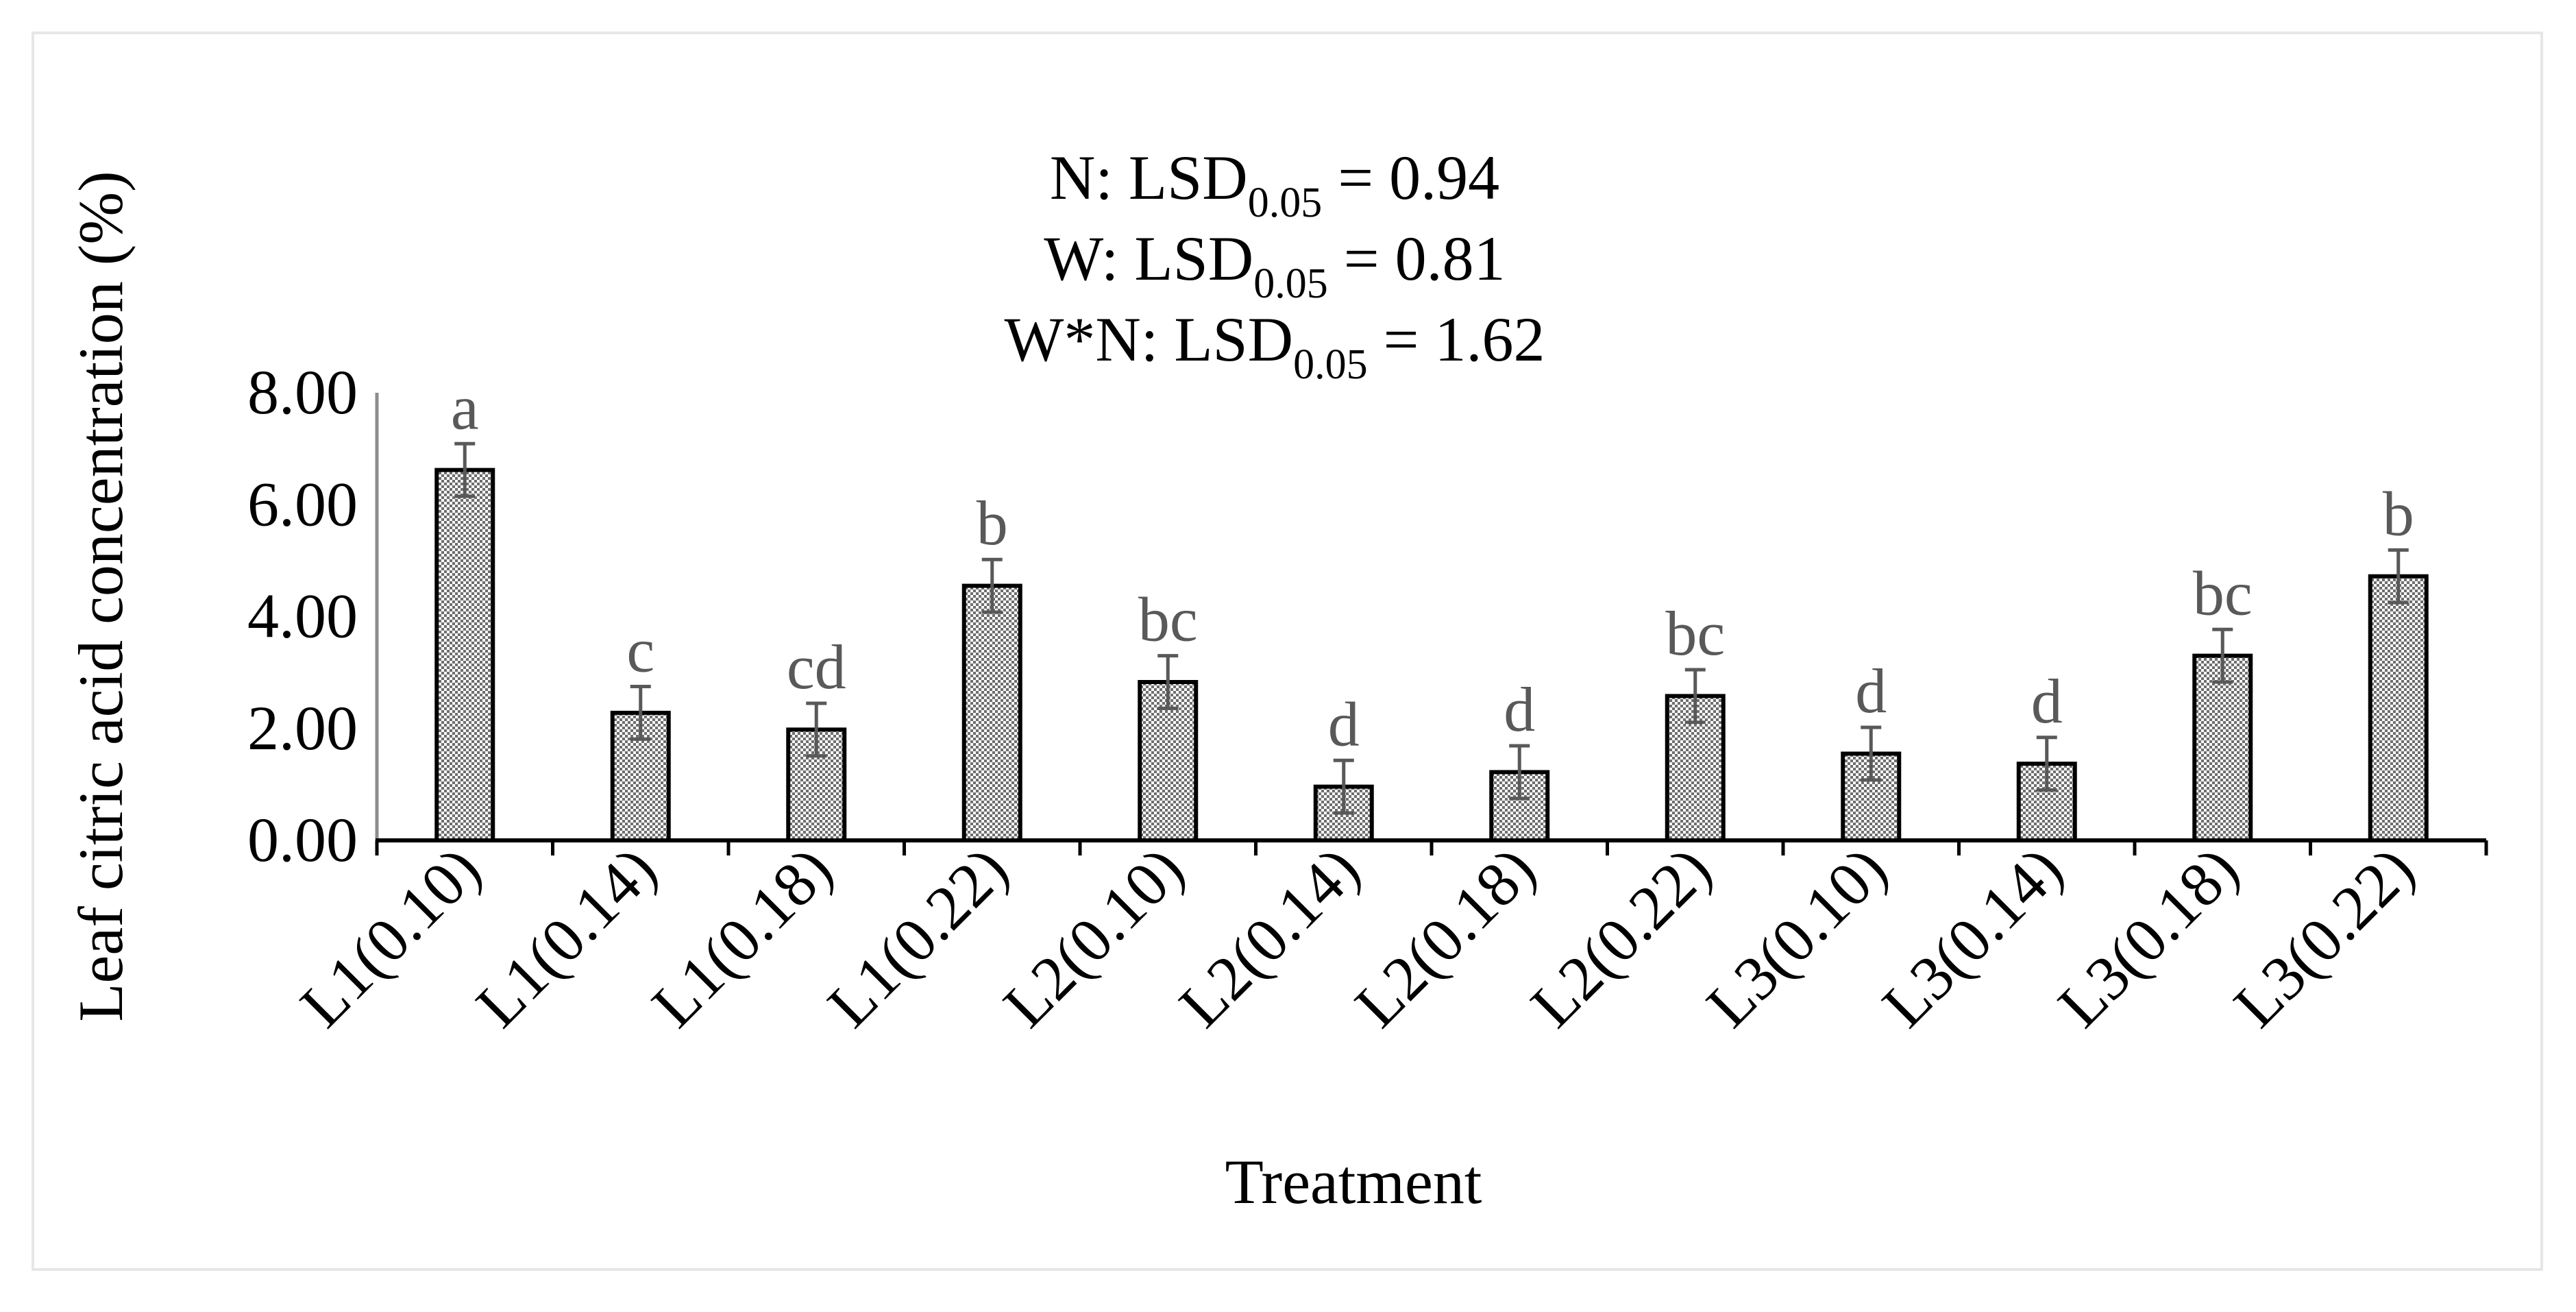  Describe the element at coordinates (1094, 937) in the screenshot. I see `x-tick-label: L2(0.10)` at that location.